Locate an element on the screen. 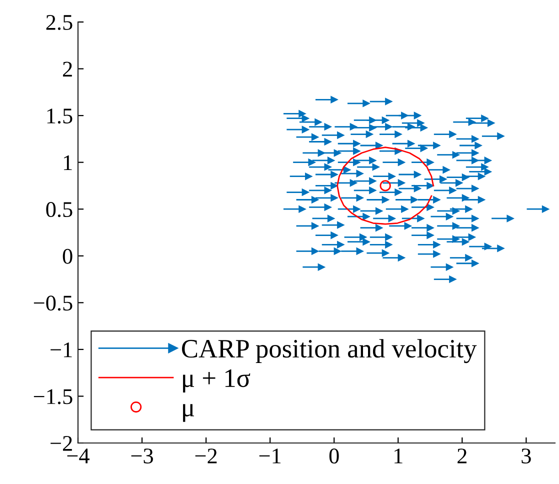 The width and height of the screenshot is (559, 484). legend-label: CARP position and velocity is located at coordinates (329, 351).